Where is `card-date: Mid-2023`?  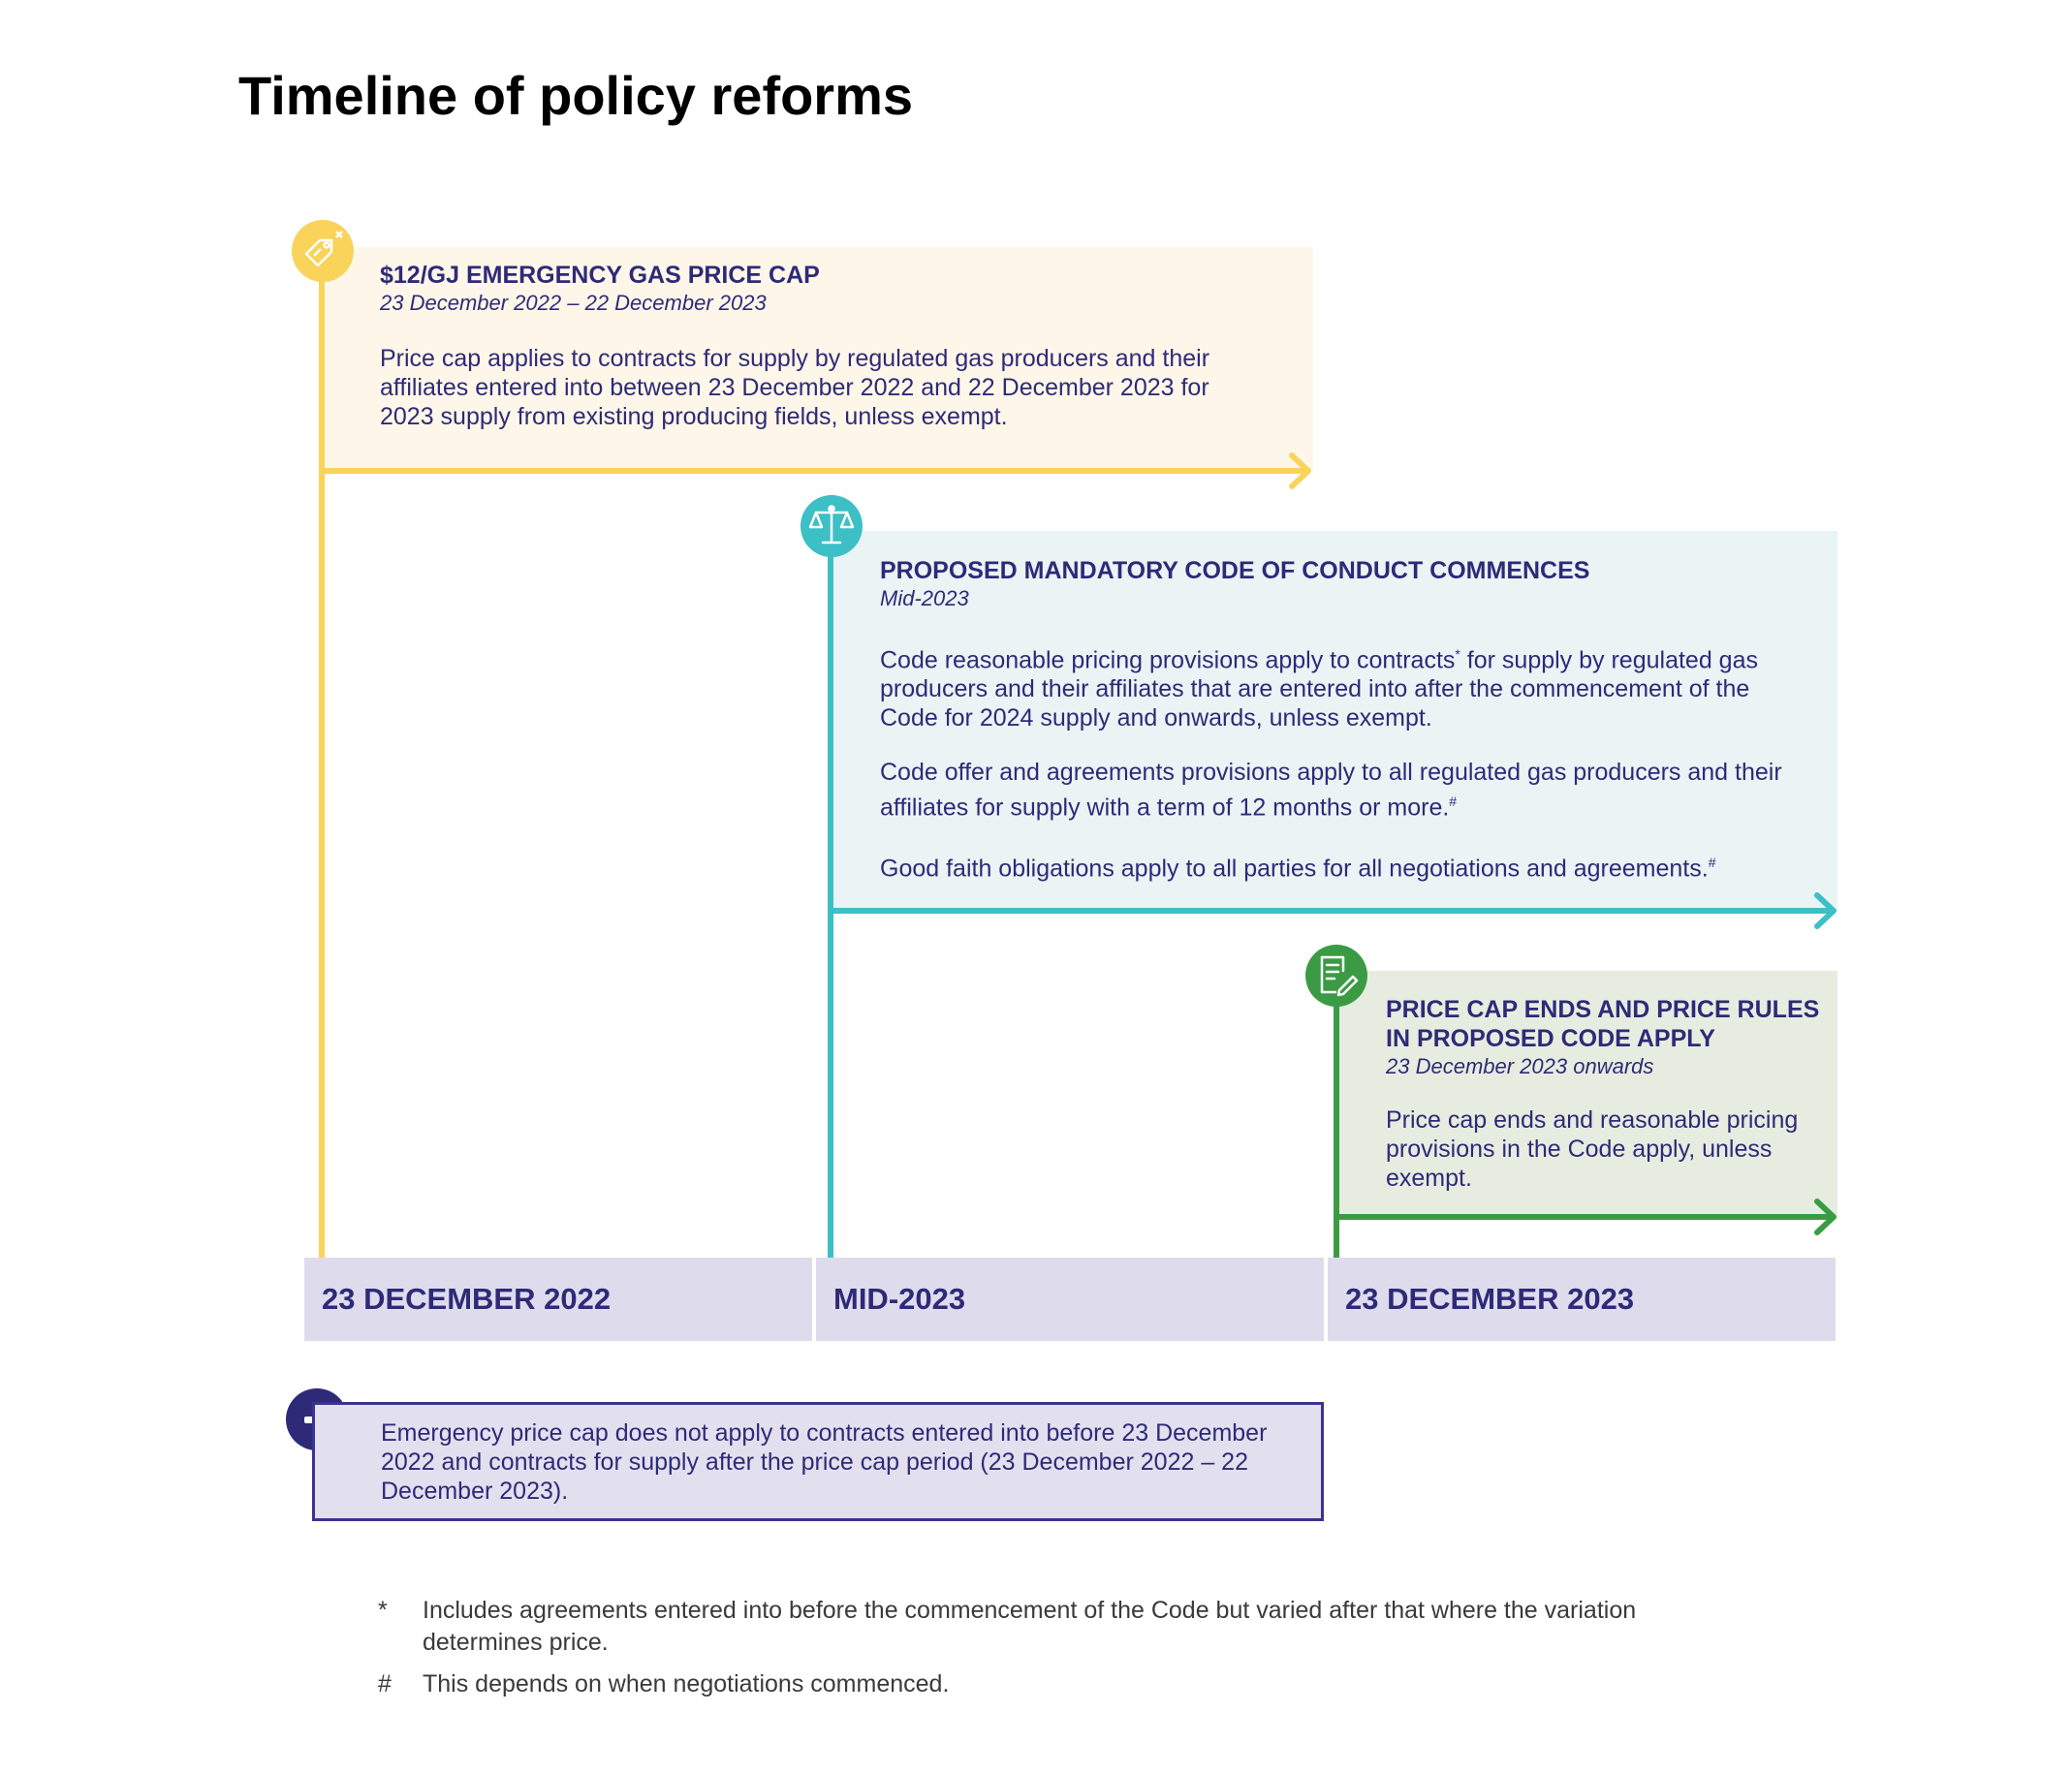
card-date: Mid-2023 is located at coordinates (924, 598).